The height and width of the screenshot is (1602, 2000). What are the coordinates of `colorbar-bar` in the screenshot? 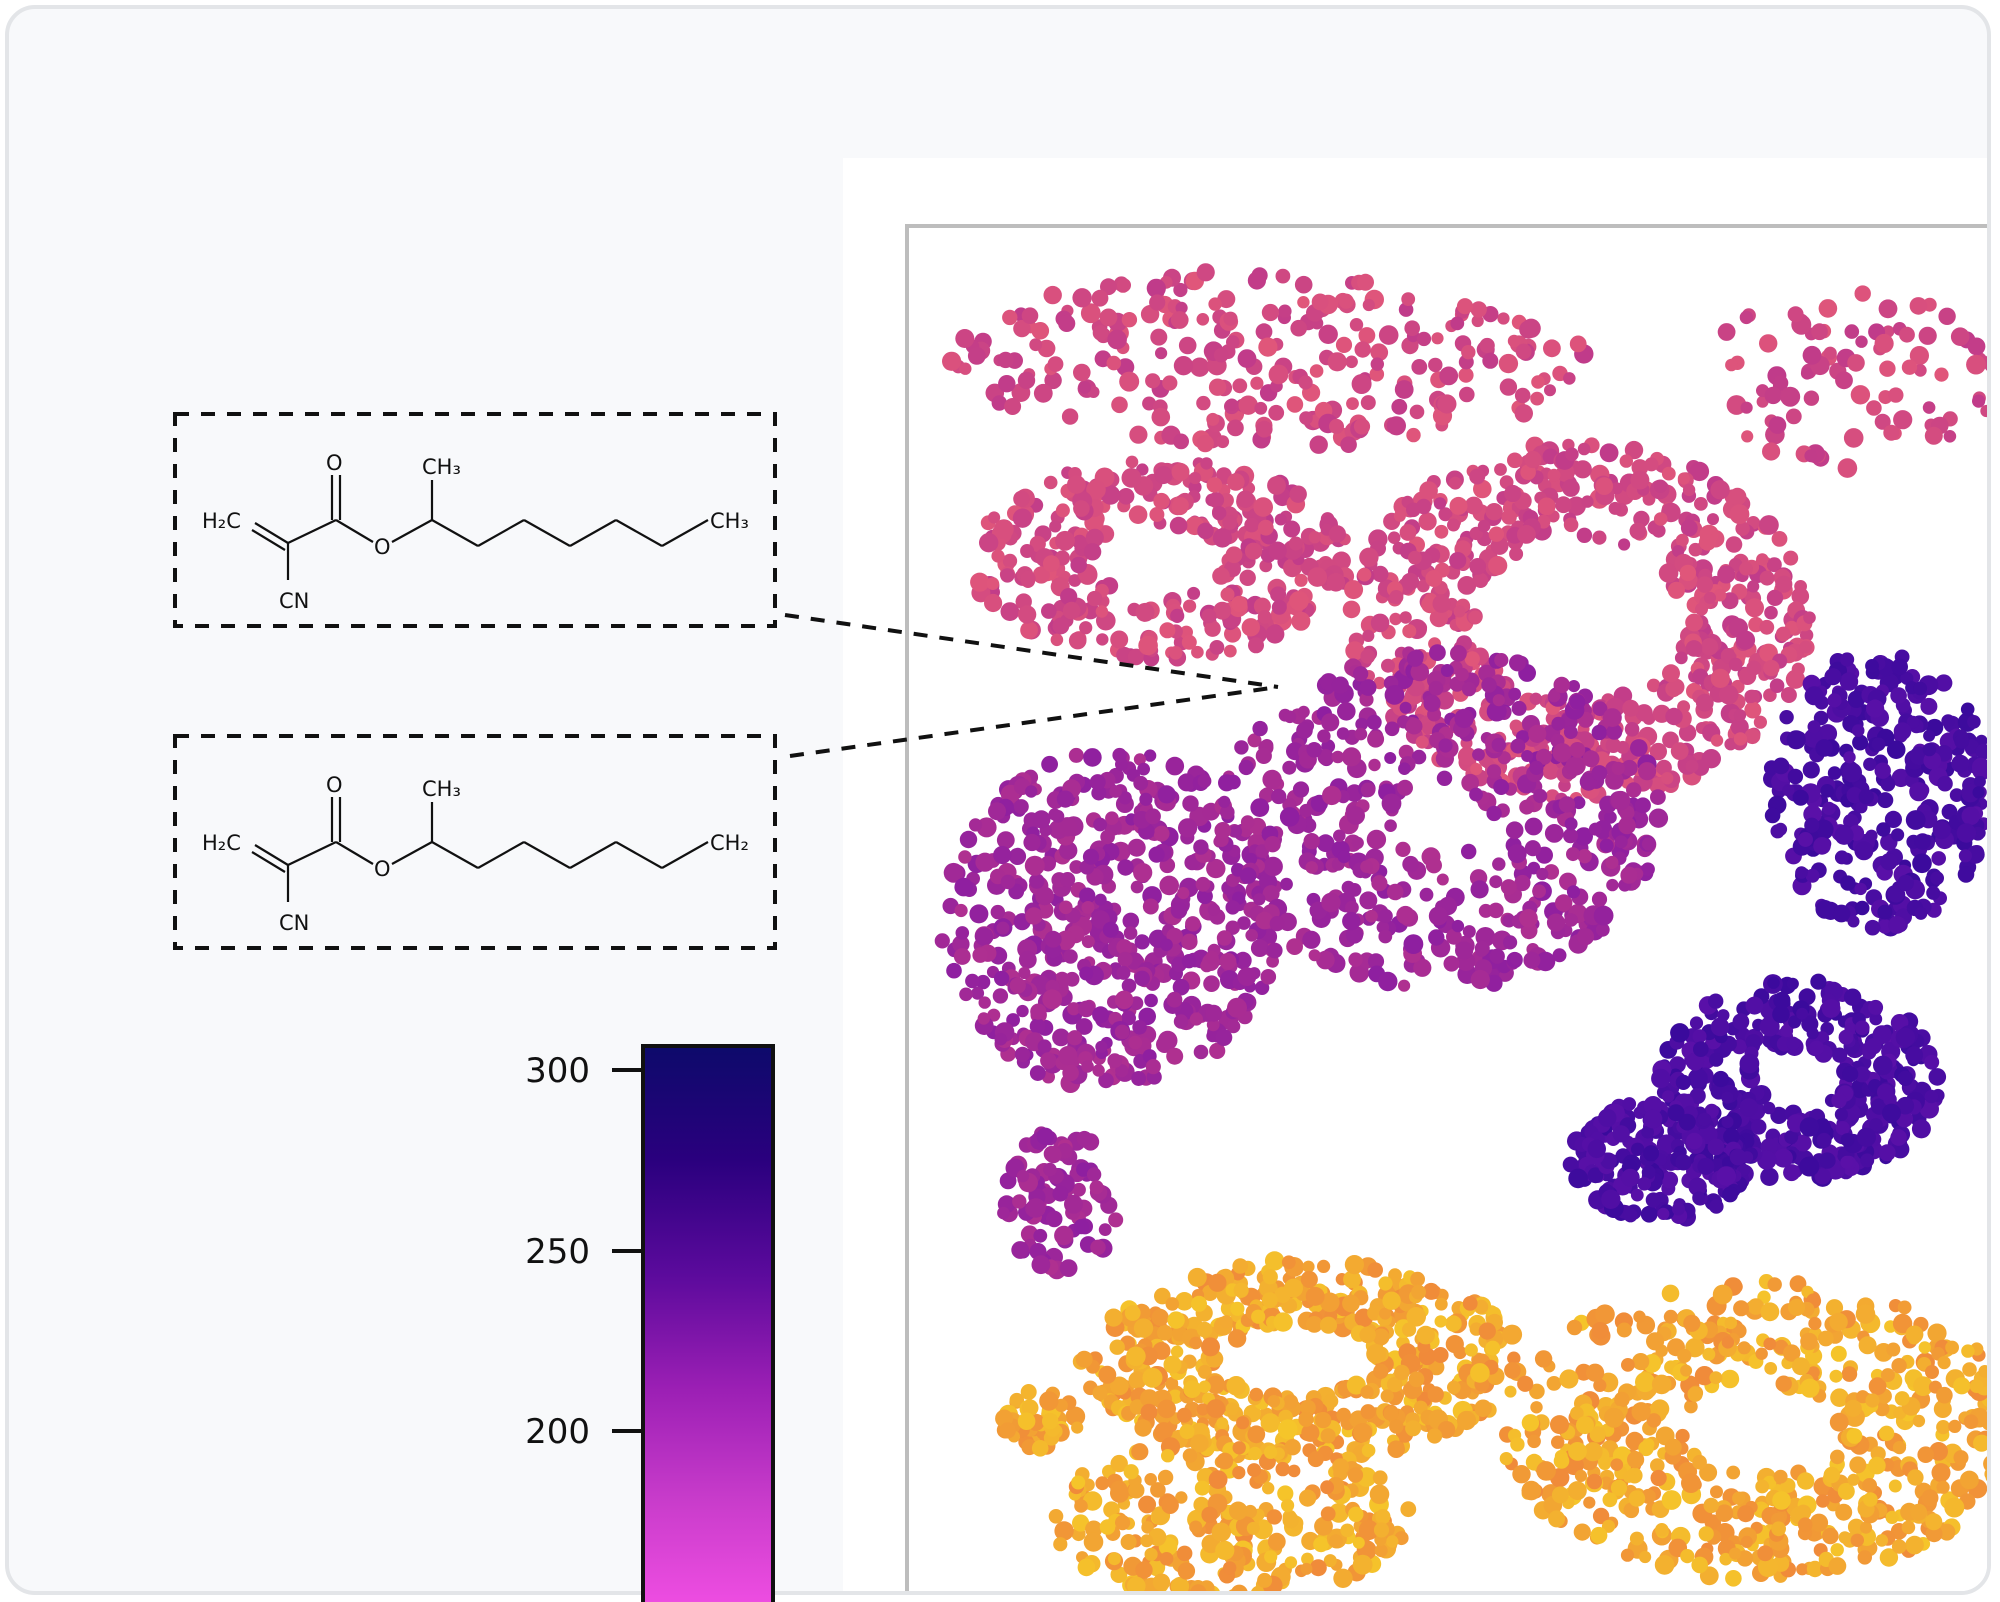 It's located at (708, 1323).